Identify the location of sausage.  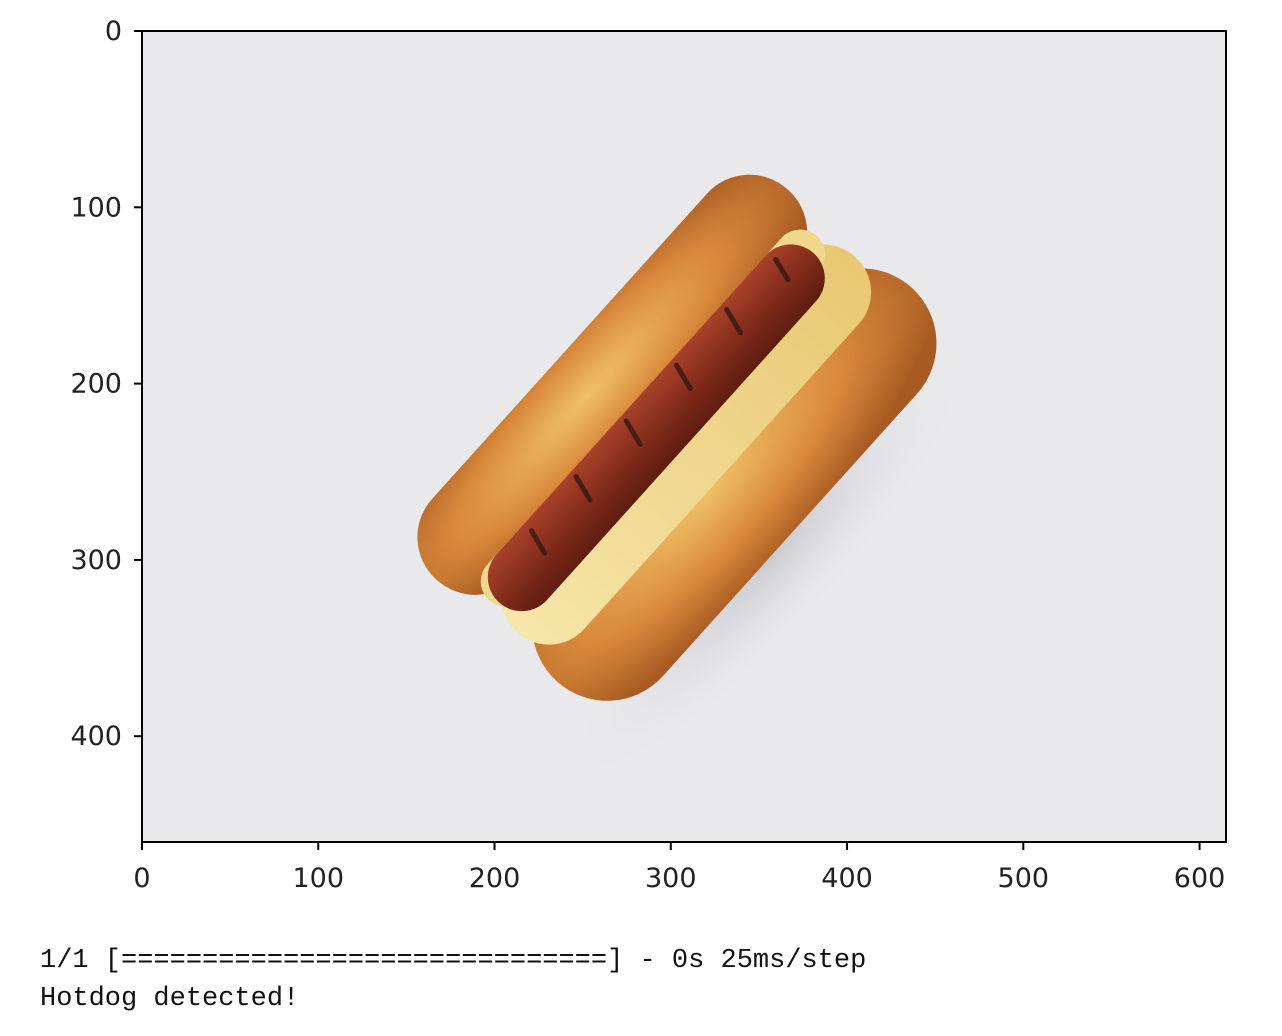
(656, 428).